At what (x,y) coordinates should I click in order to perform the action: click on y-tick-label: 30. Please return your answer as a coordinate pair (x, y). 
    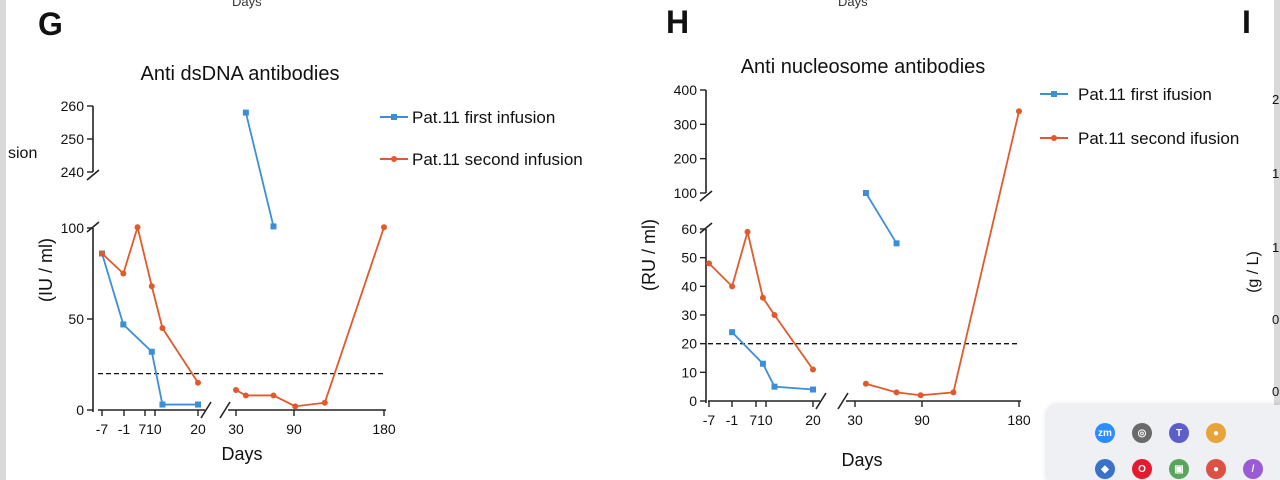
    Looking at the image, I should click on (689, 315).